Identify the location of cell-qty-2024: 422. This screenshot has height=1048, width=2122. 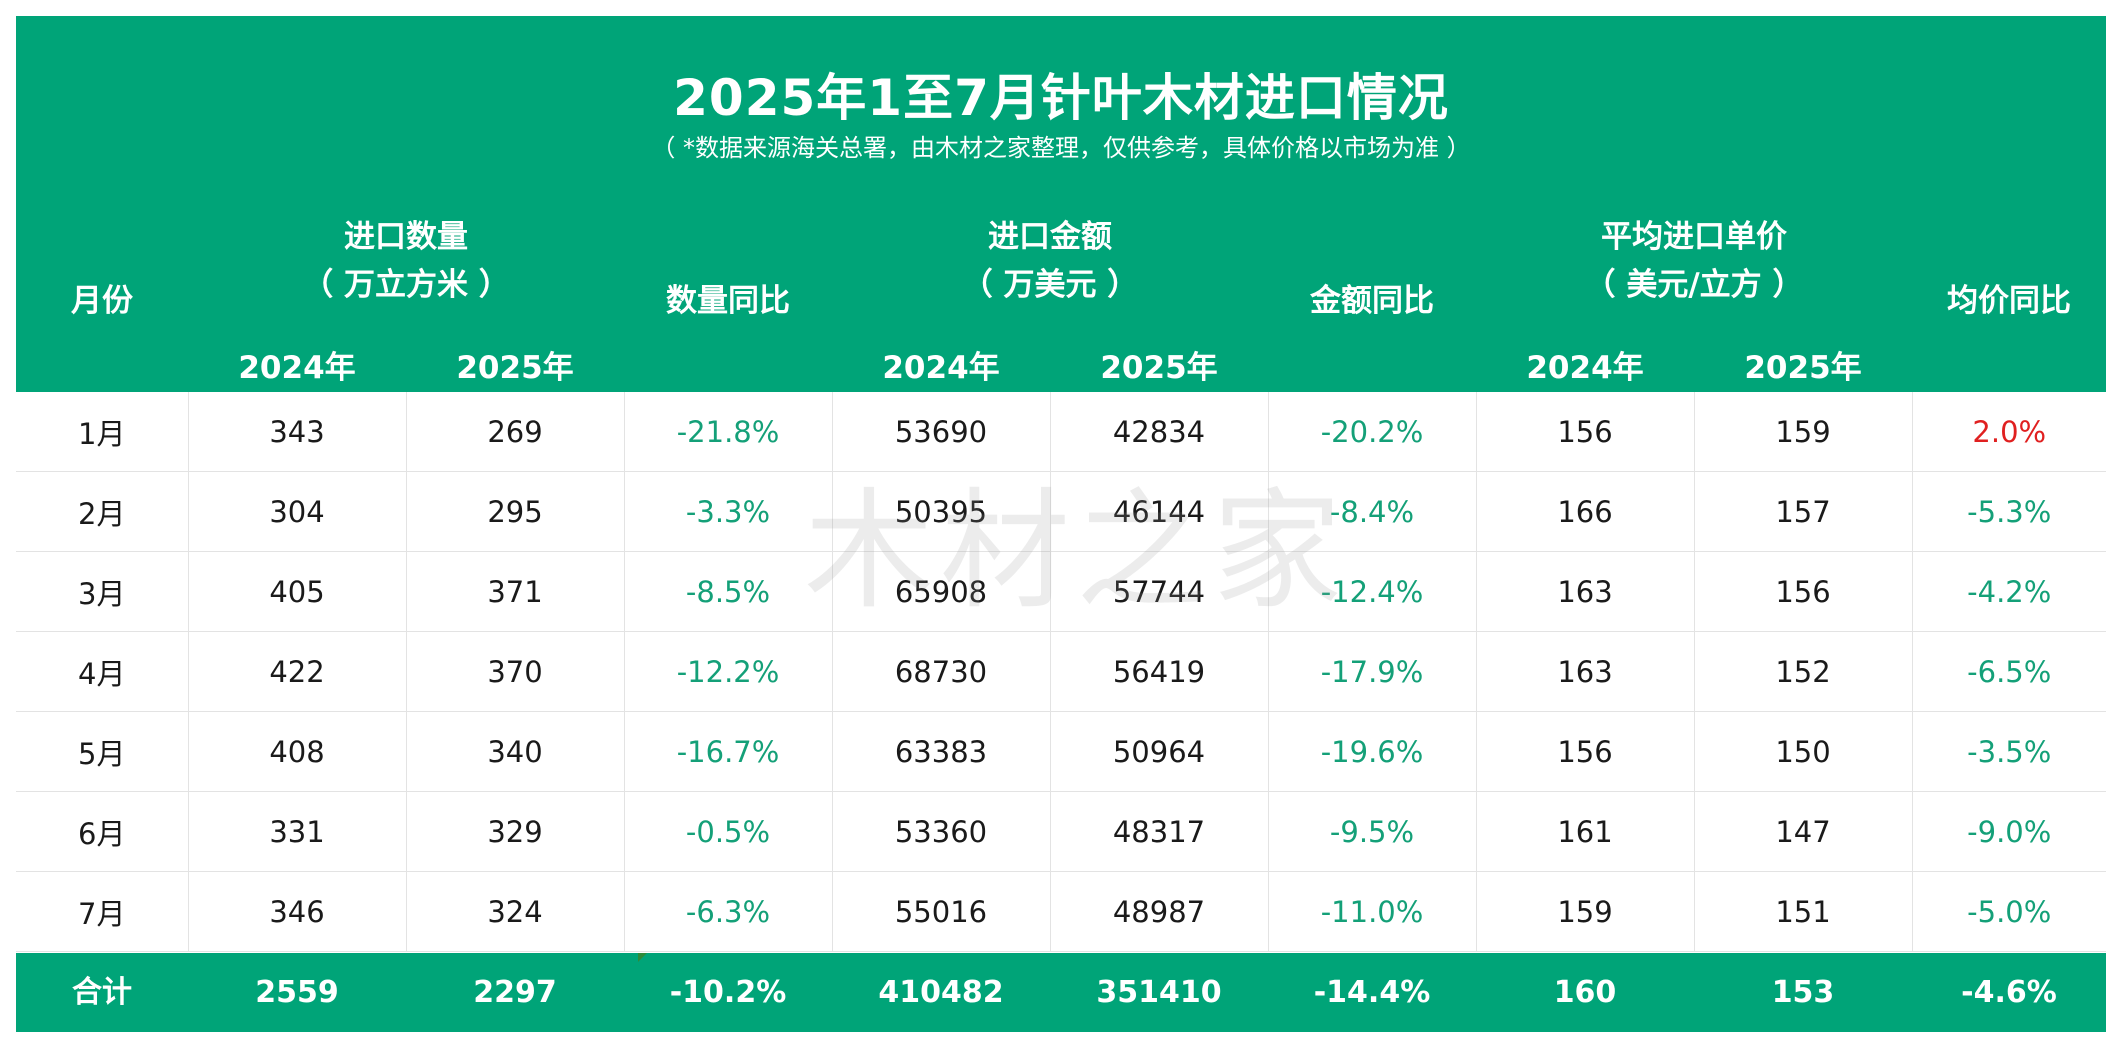
(297, 671).